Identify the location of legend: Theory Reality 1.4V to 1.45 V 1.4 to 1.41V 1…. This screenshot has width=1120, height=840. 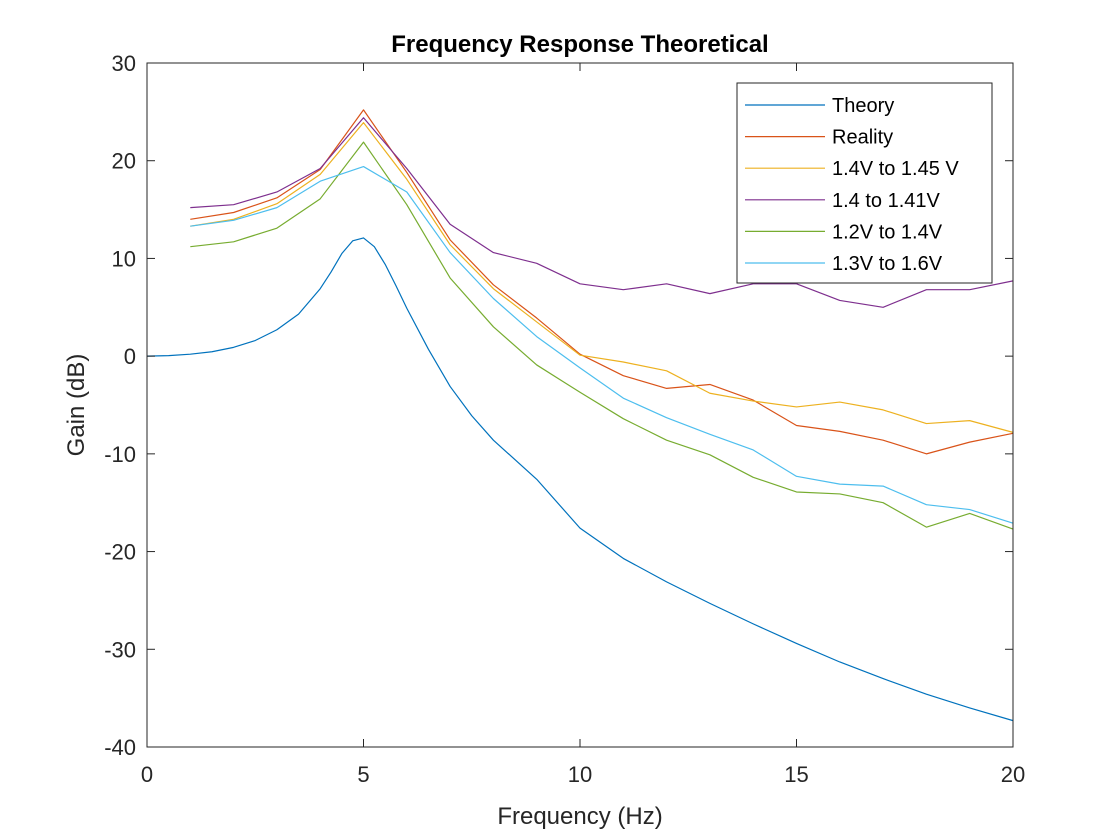
(864, 183).